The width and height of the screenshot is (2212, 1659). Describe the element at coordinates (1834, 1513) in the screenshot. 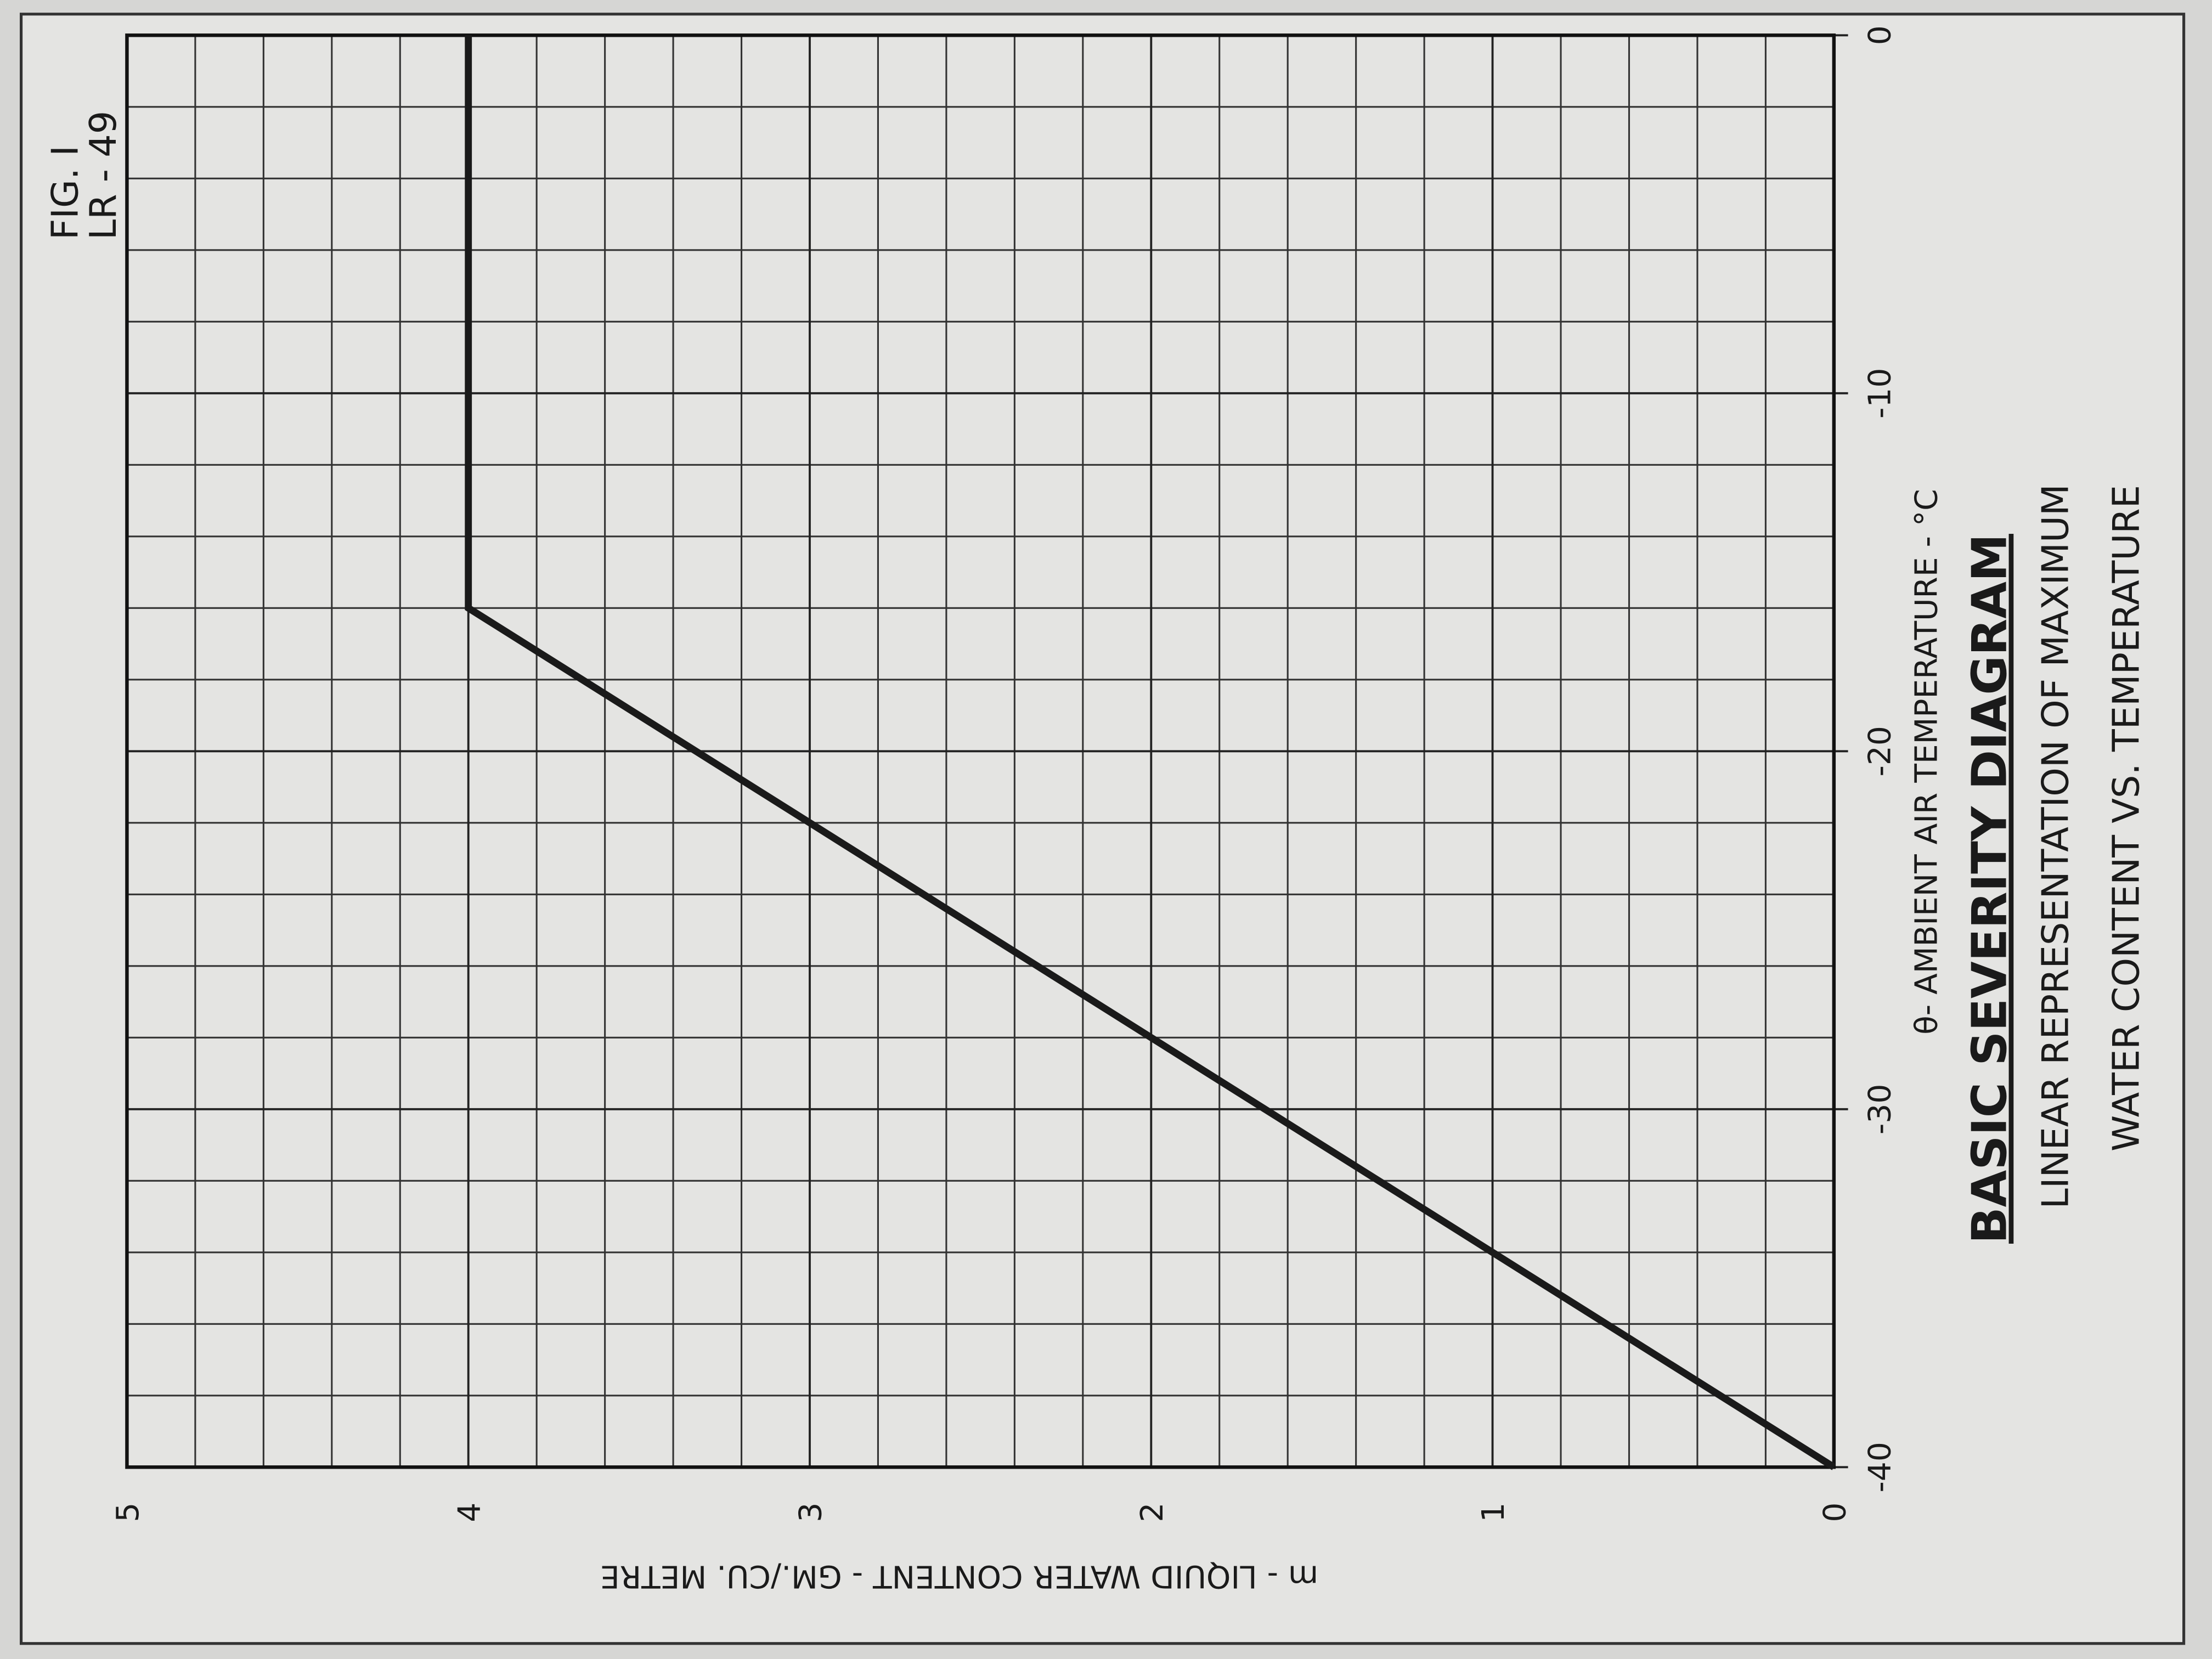

I see `y-tick-label: 0` at that location.